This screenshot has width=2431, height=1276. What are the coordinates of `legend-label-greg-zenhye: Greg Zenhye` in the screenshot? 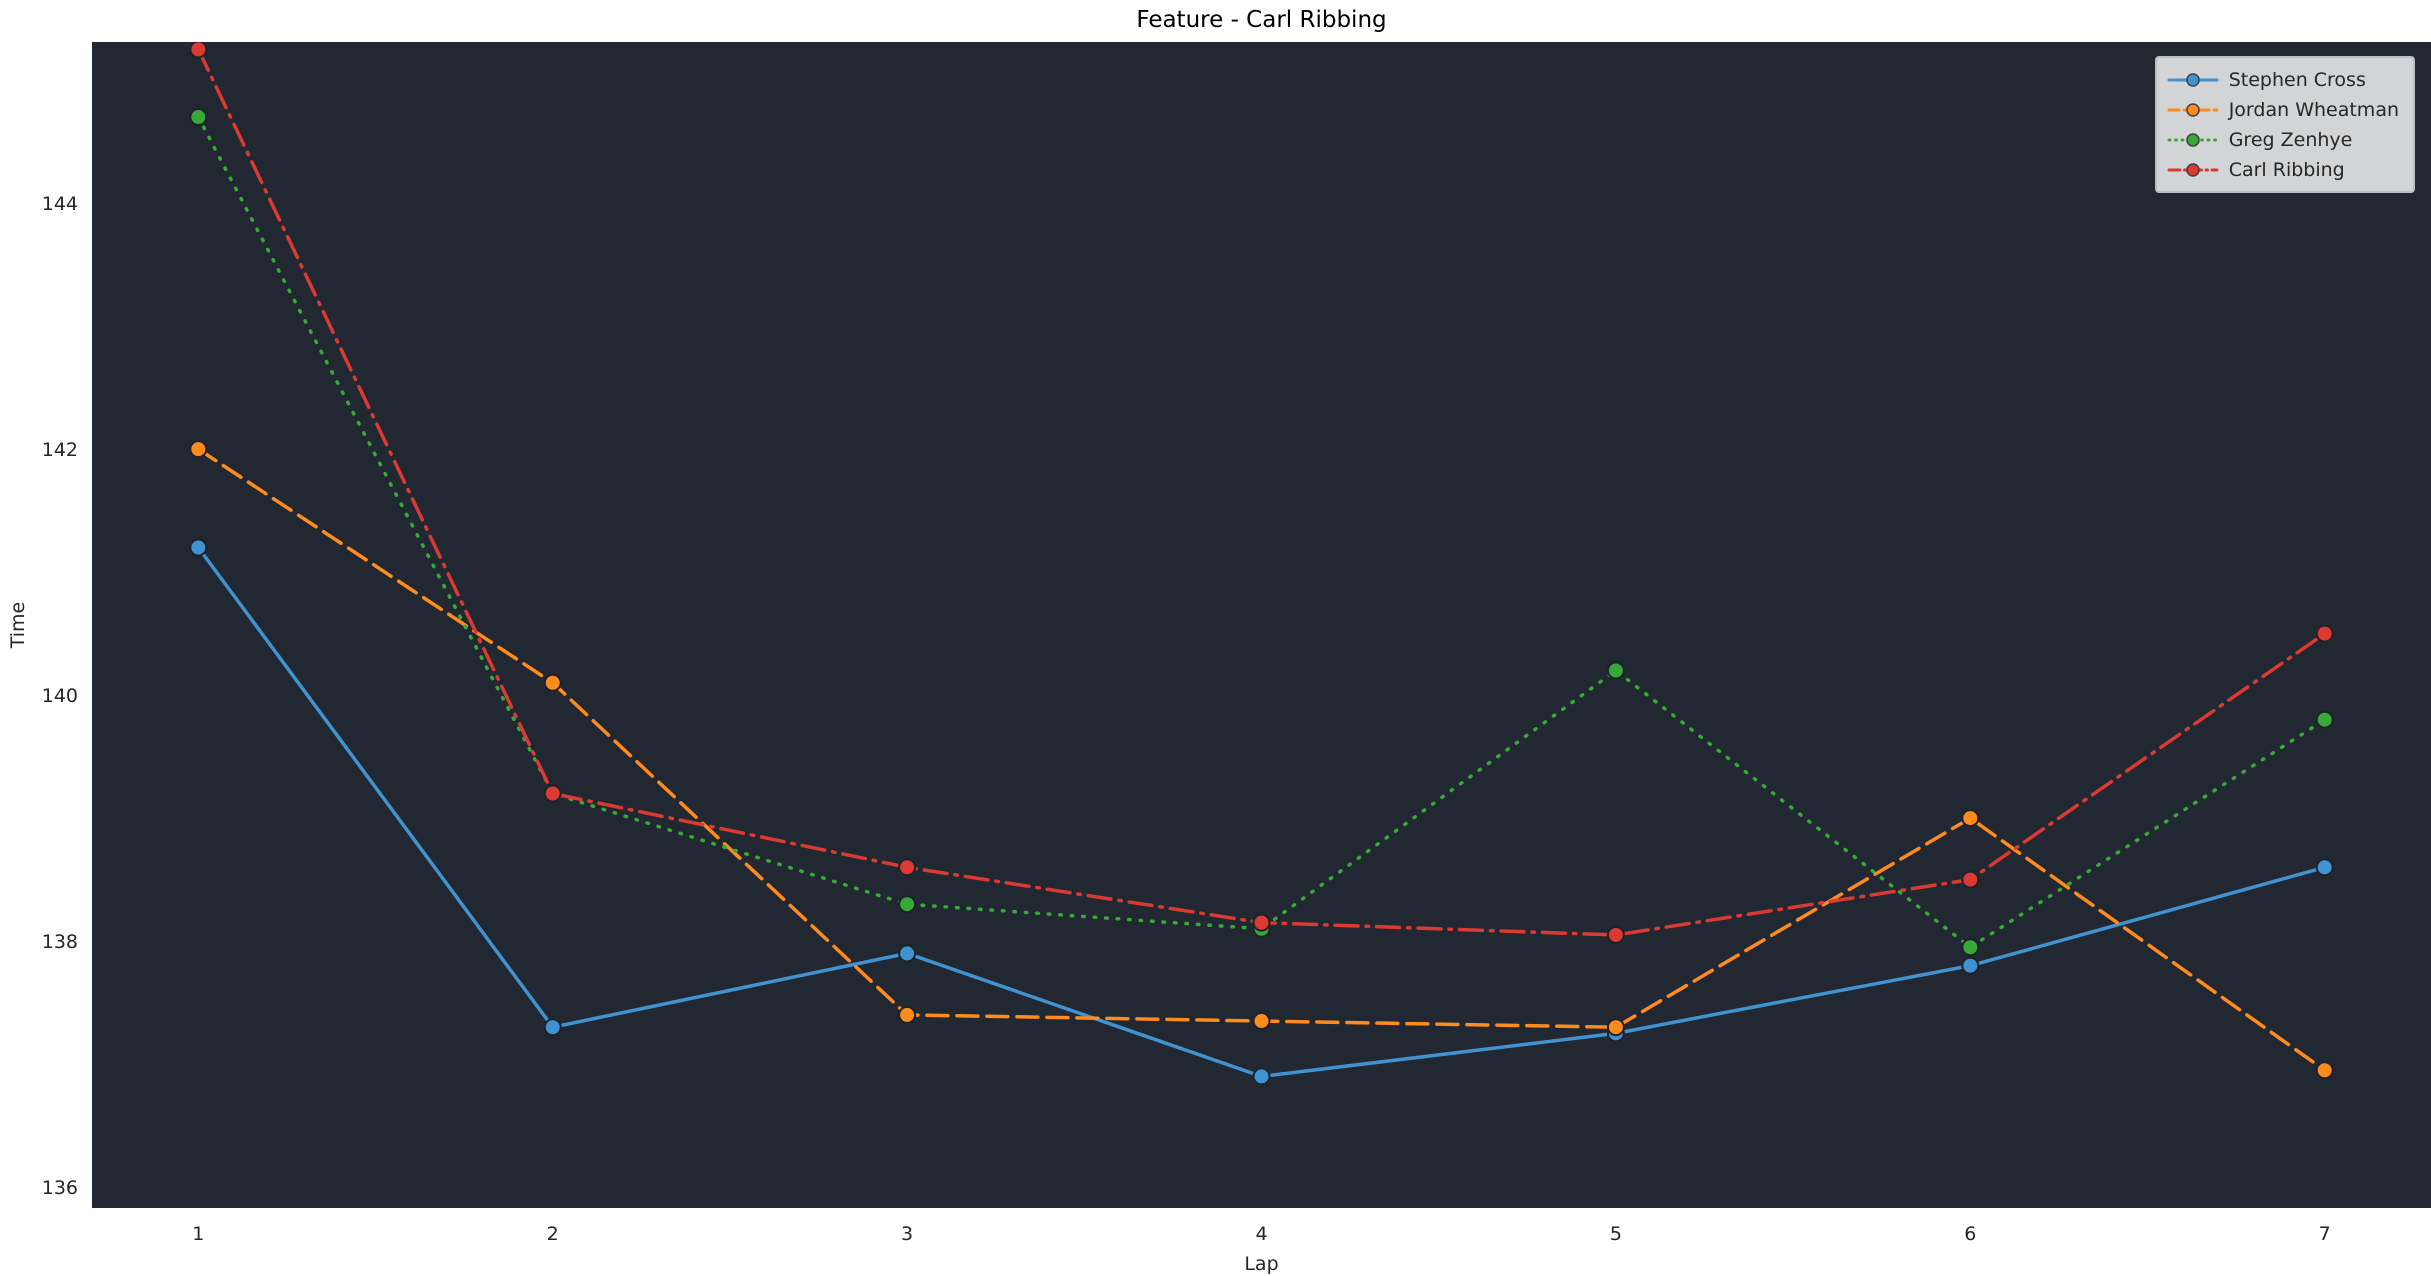 It's located at (2290, 139).